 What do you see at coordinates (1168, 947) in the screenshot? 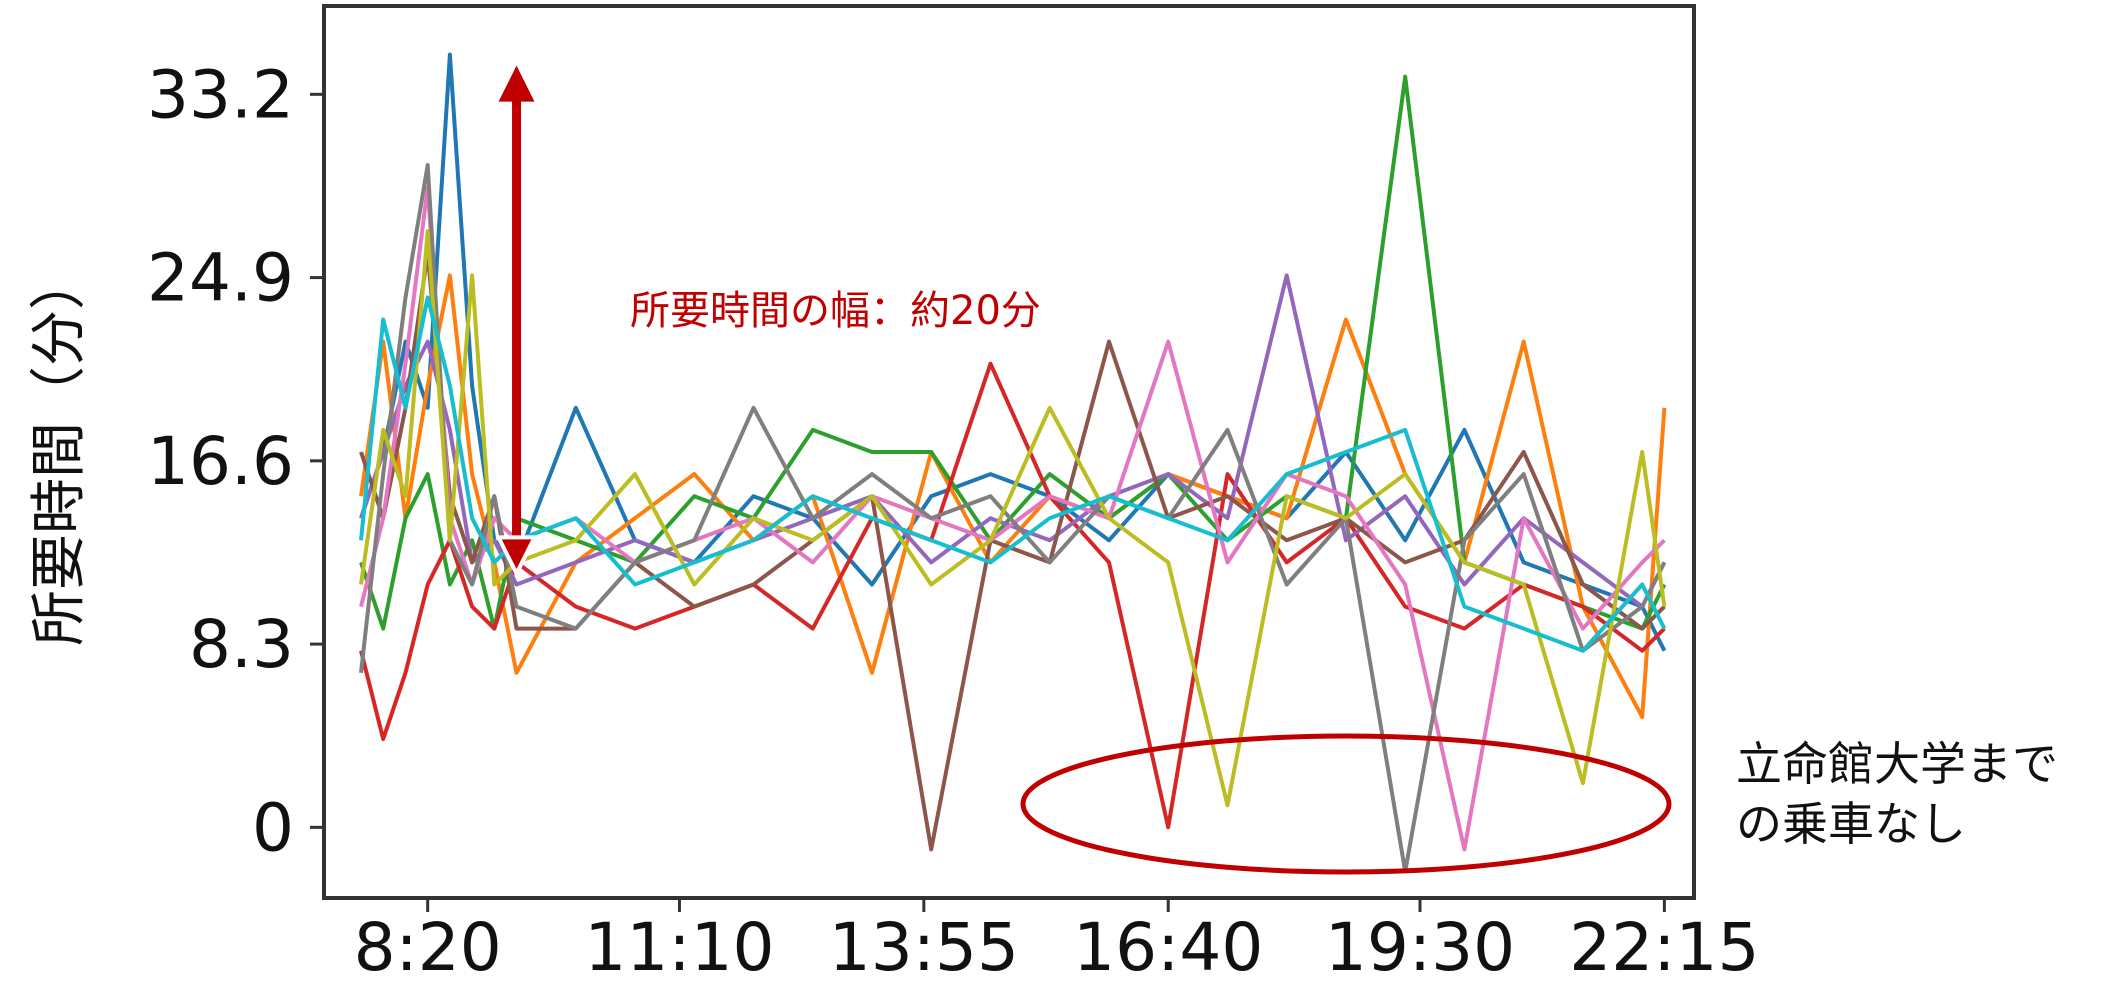
I see `x-tick-label-4: 16:40` at bounding box center [1168, 947].